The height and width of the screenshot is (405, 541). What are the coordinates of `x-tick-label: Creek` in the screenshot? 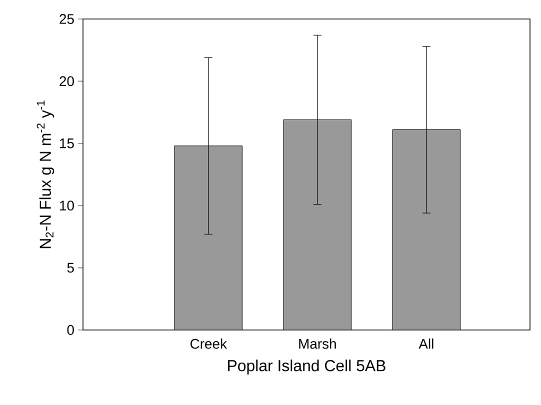 It's located at (208, 343).